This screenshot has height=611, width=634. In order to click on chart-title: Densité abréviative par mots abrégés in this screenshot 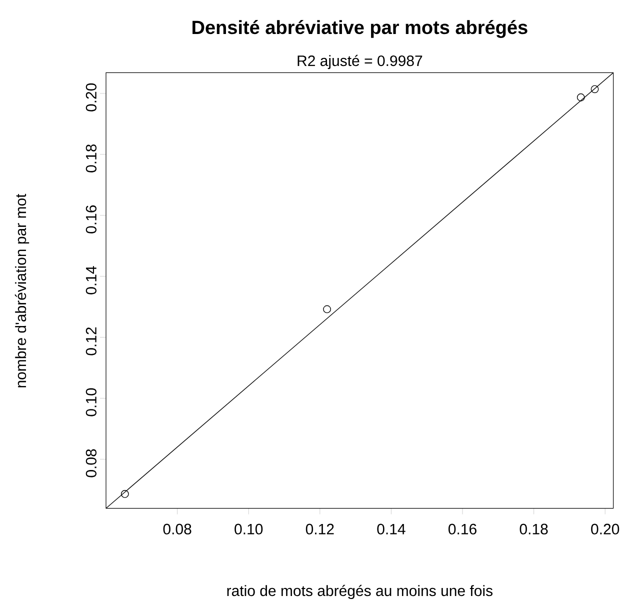, I will do `click(360, 29)`.